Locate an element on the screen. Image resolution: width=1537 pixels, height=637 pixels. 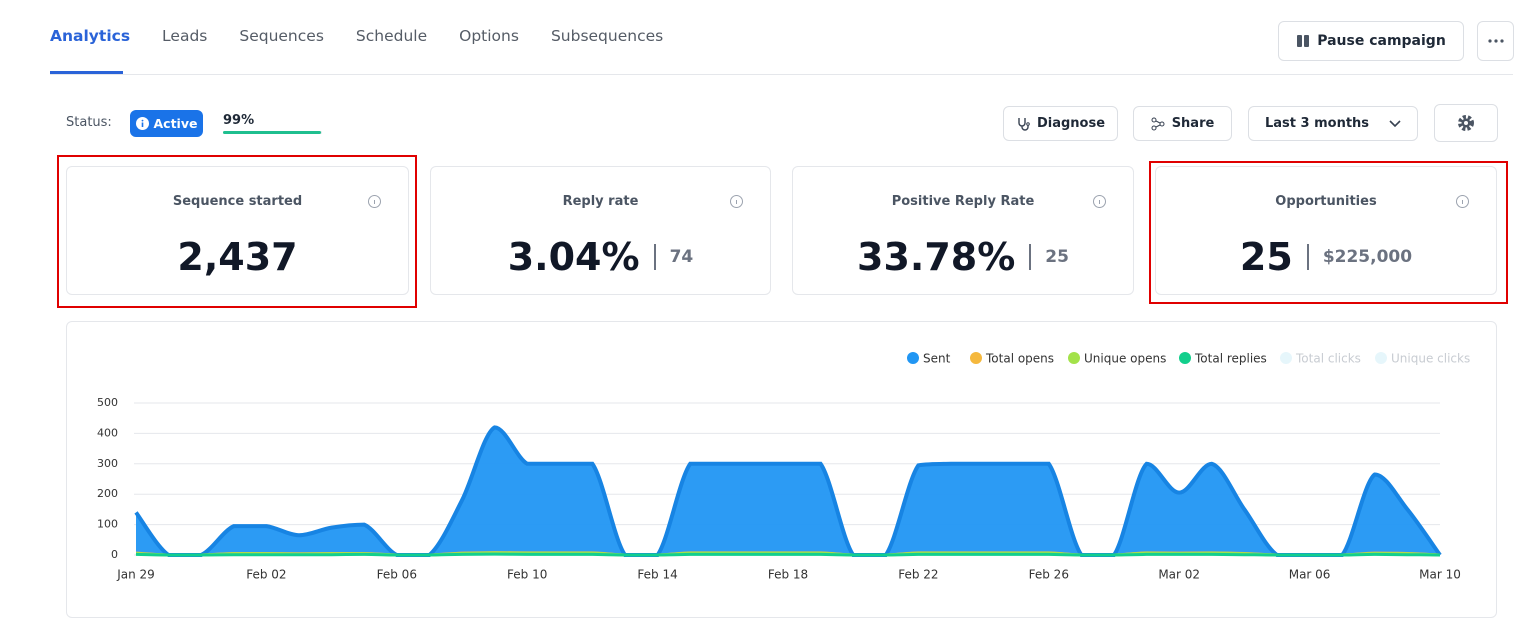
tab: Sequences is located at coordinates (281, 36).